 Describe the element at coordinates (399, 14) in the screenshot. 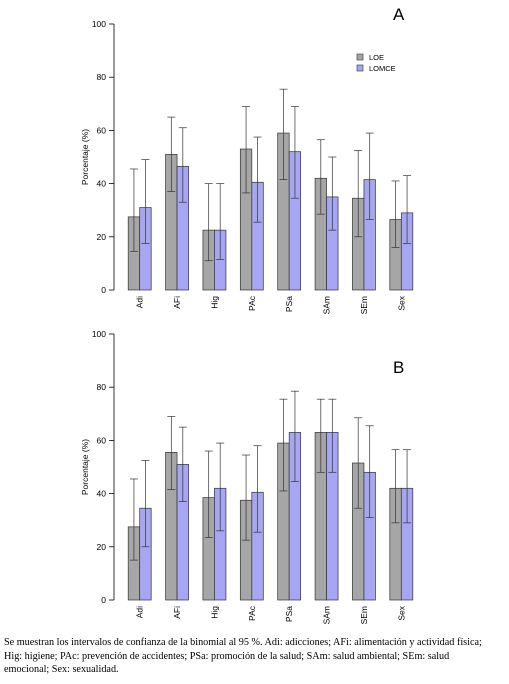

I see `panel-label: A` at that location.